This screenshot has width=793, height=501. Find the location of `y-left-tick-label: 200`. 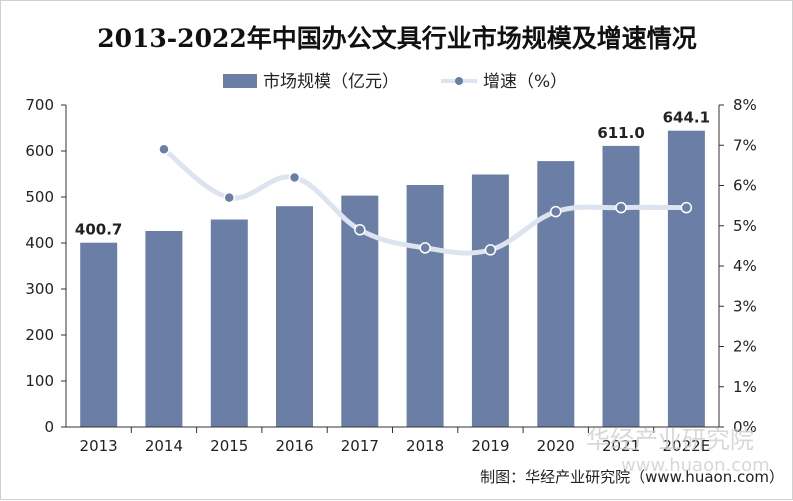

y-left-tick-label: 200 is located at coordinates (39, 335).